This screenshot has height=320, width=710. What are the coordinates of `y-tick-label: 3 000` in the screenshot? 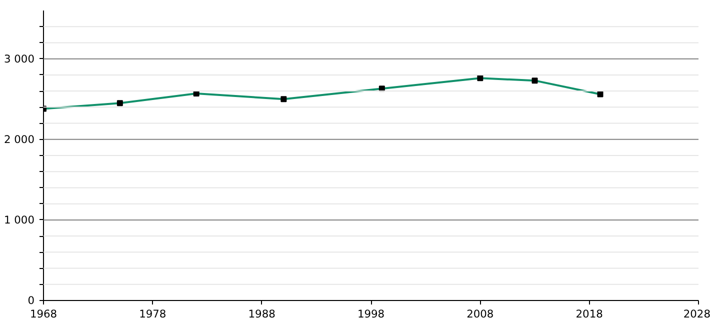 It's located at (19, 59).